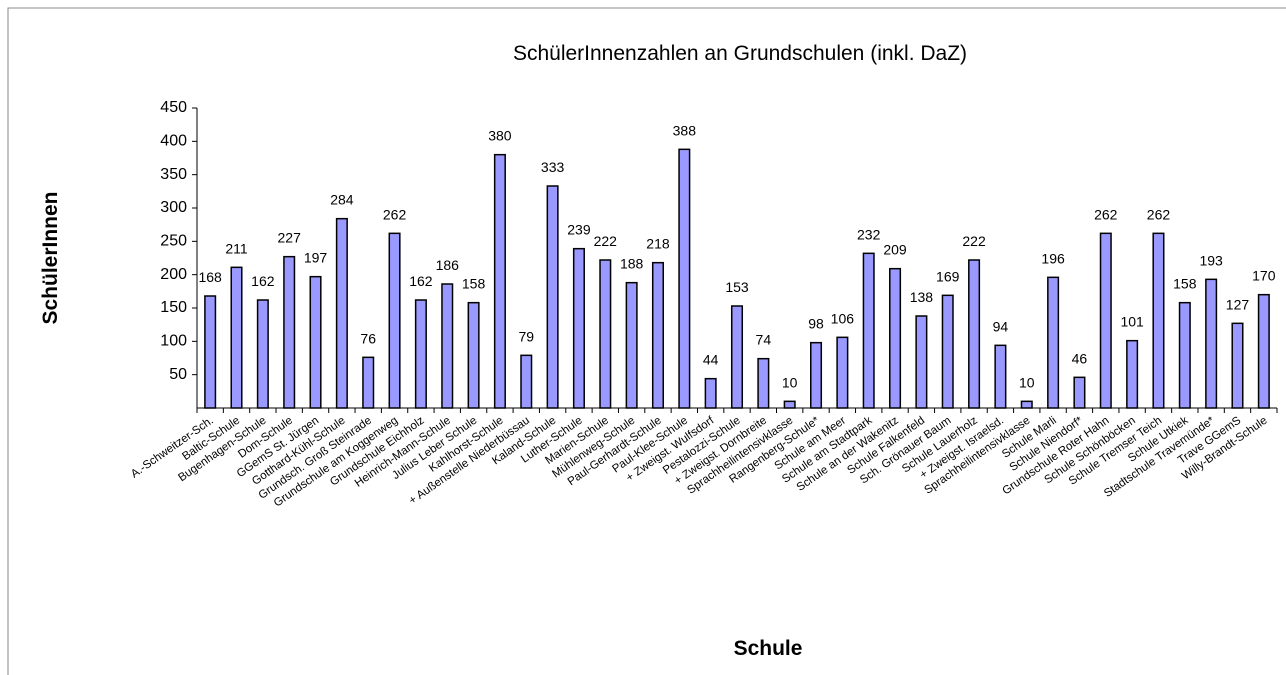 The image size is (1286, 675). I want to click on value-label: 284, so click(342, 200).